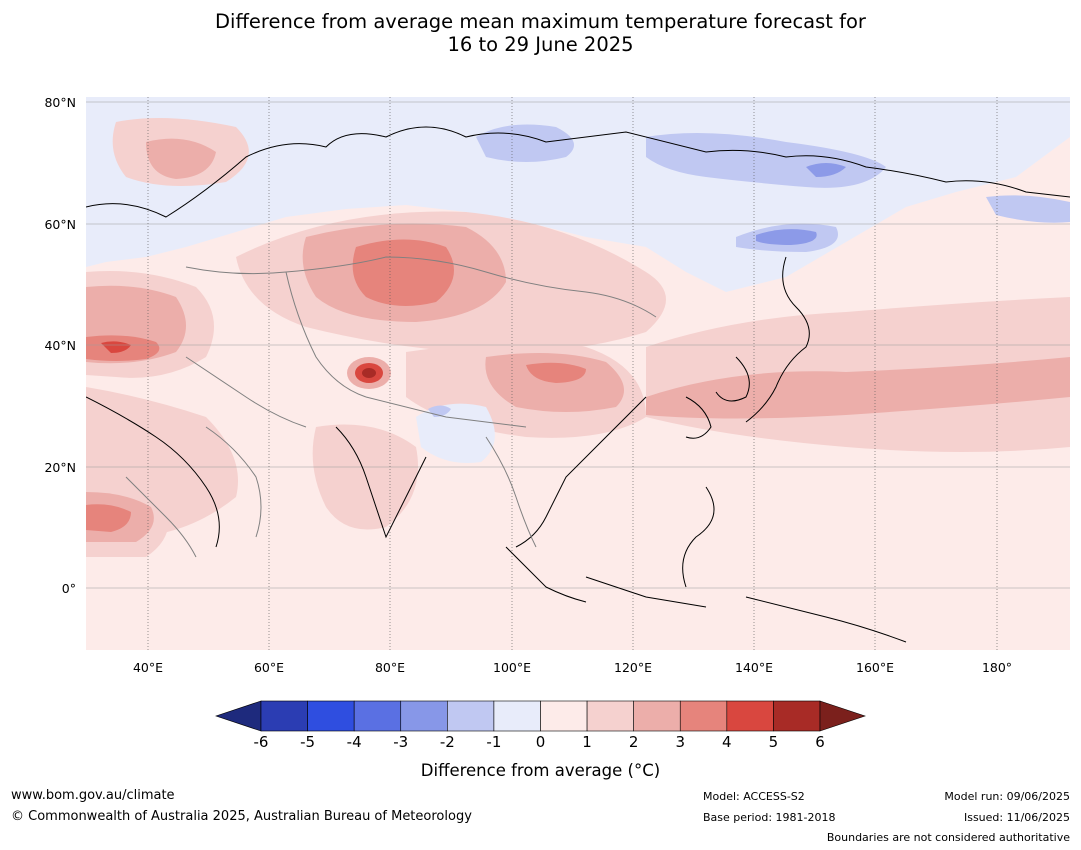 This screenshot has height=850, width=1081. I want to click on title-line-2: 16 to 29 June 2025, so click(540, 44).